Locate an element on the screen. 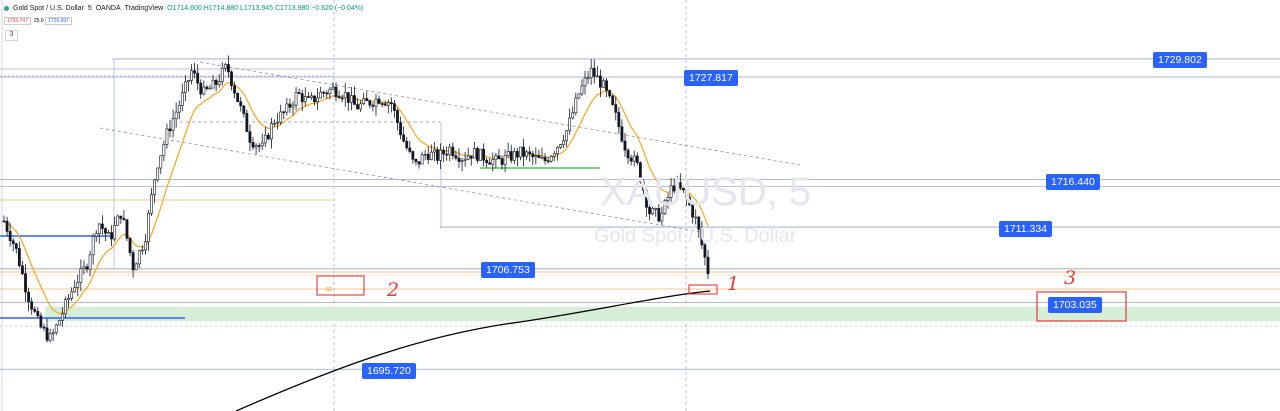 This screenshot has height=411, width=1280. price-label-1711334: 1711.334 is located at coordinates (1026, 229).